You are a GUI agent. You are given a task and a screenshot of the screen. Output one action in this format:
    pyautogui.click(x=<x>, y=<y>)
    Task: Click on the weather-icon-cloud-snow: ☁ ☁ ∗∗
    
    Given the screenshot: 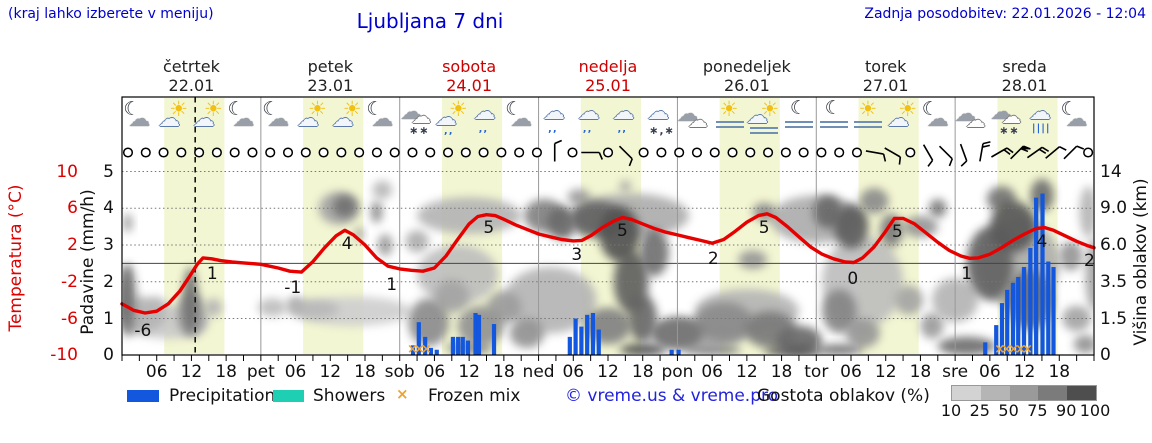 What is the action you would take?
    pyautogui.click(x=417, y=120)
    